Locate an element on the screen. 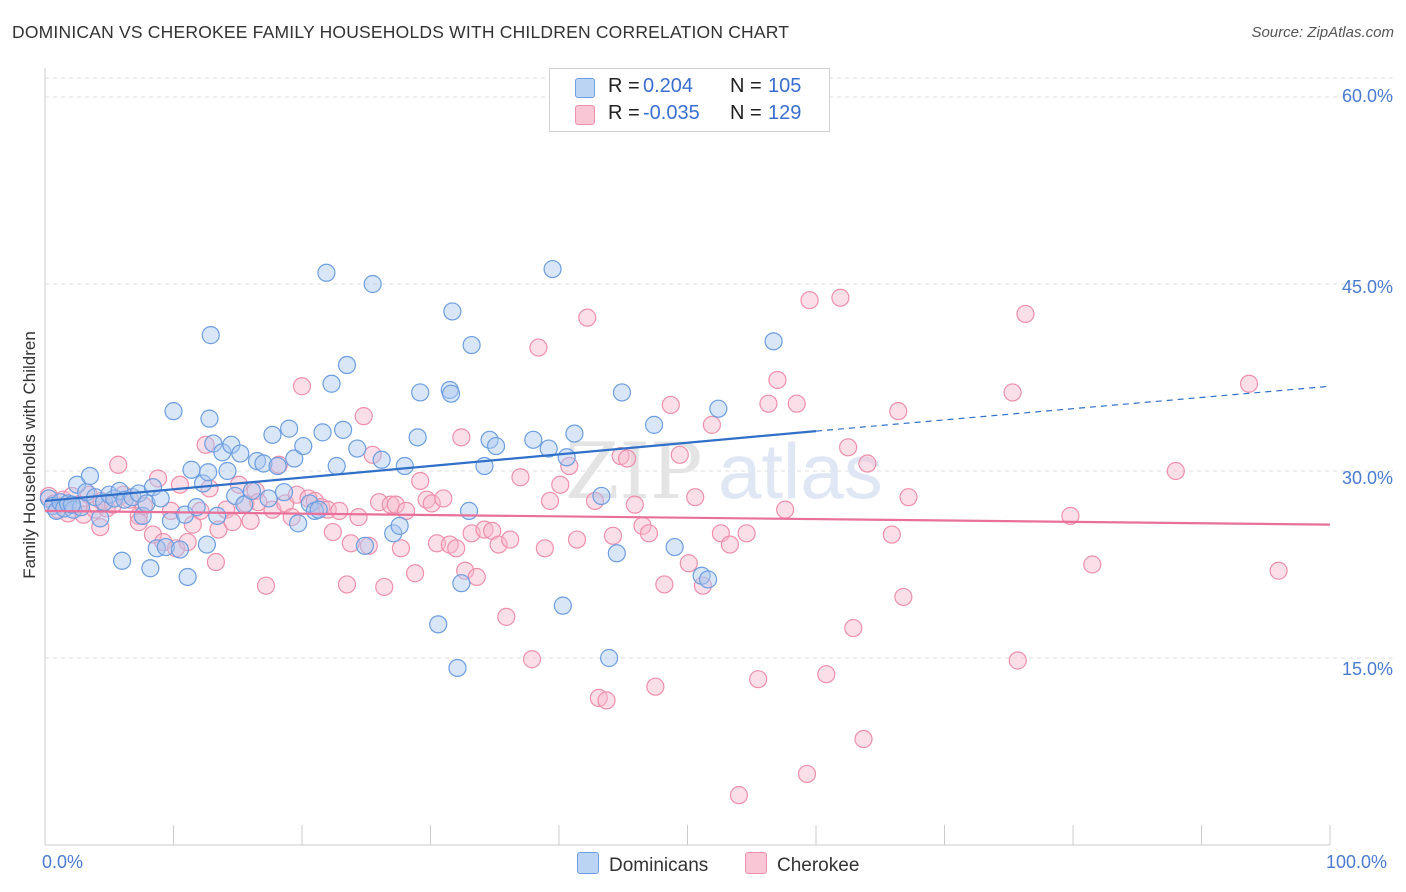  x-tick-label-min: 0.0% is located at coordinates (63, 862).